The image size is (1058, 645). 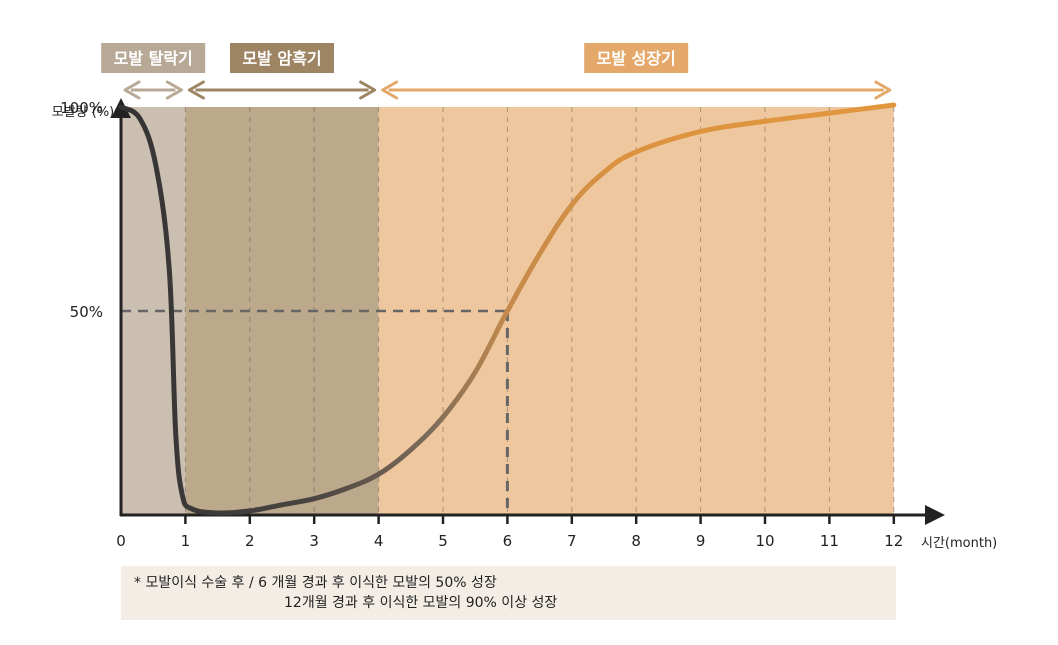 I want to click on phase-label-2: 모발 성장기, so click(x=636, y=58).